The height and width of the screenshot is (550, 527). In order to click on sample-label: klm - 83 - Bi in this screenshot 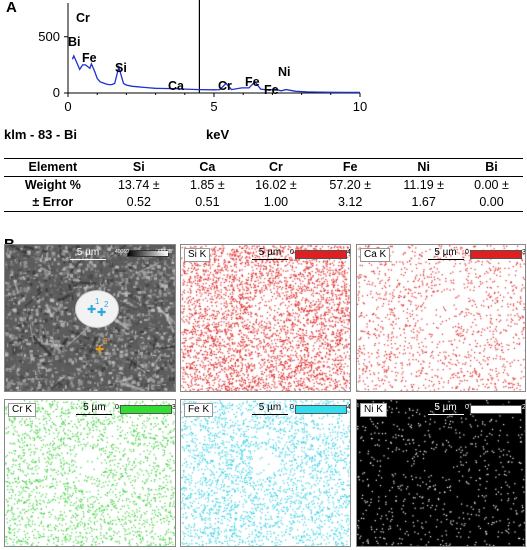, I will do `click(40, 134)`.